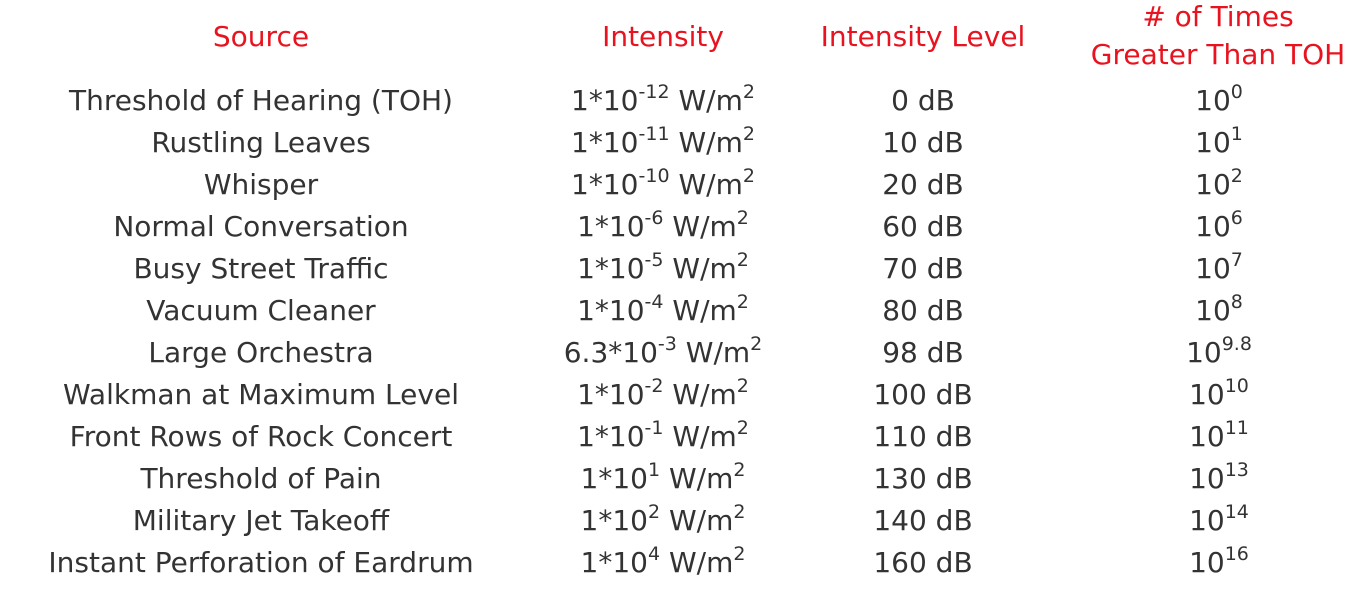  I want to click on intensity-cell: 1*10-11 W/m2, so click(663, 143).